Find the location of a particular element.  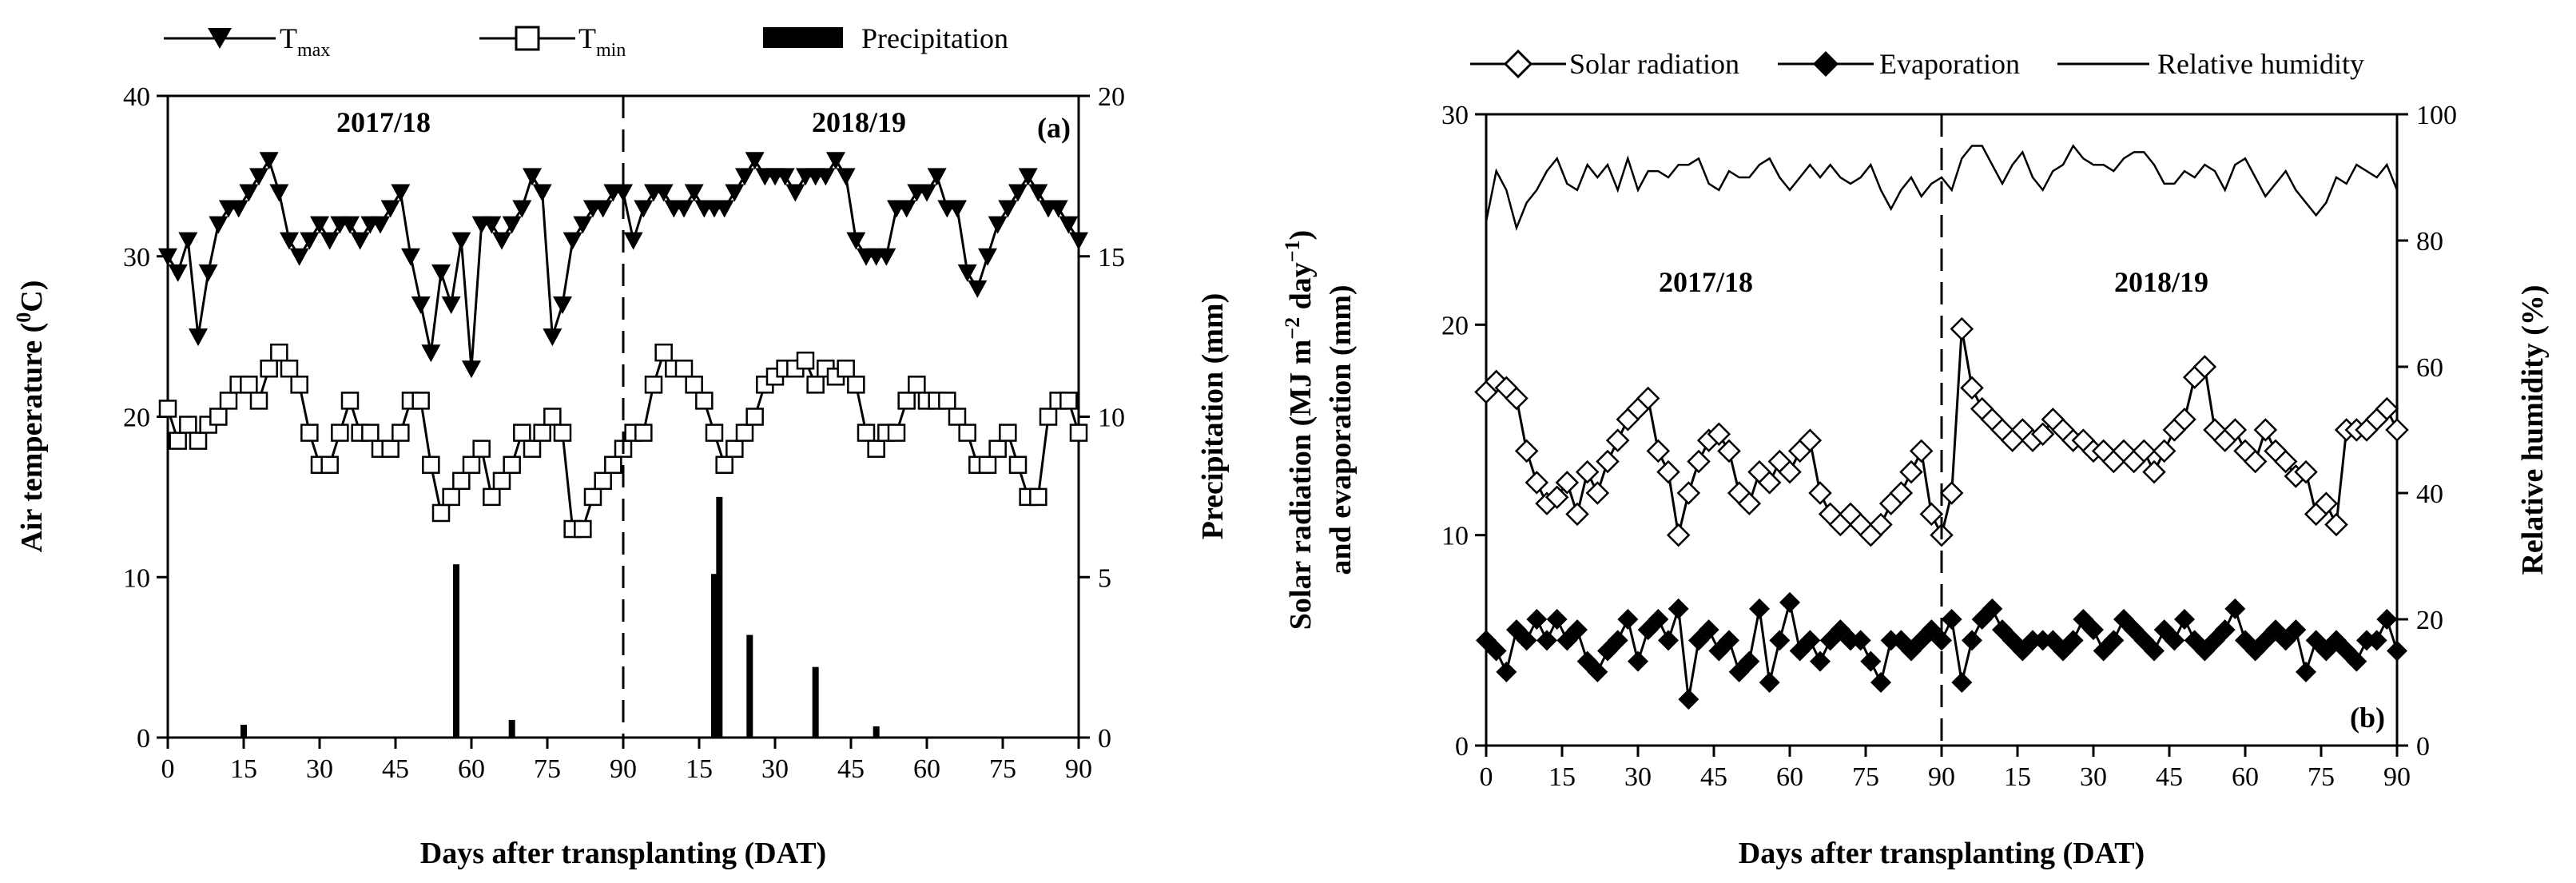

y-tick-label: 20 is located at coordinates (136, 418).